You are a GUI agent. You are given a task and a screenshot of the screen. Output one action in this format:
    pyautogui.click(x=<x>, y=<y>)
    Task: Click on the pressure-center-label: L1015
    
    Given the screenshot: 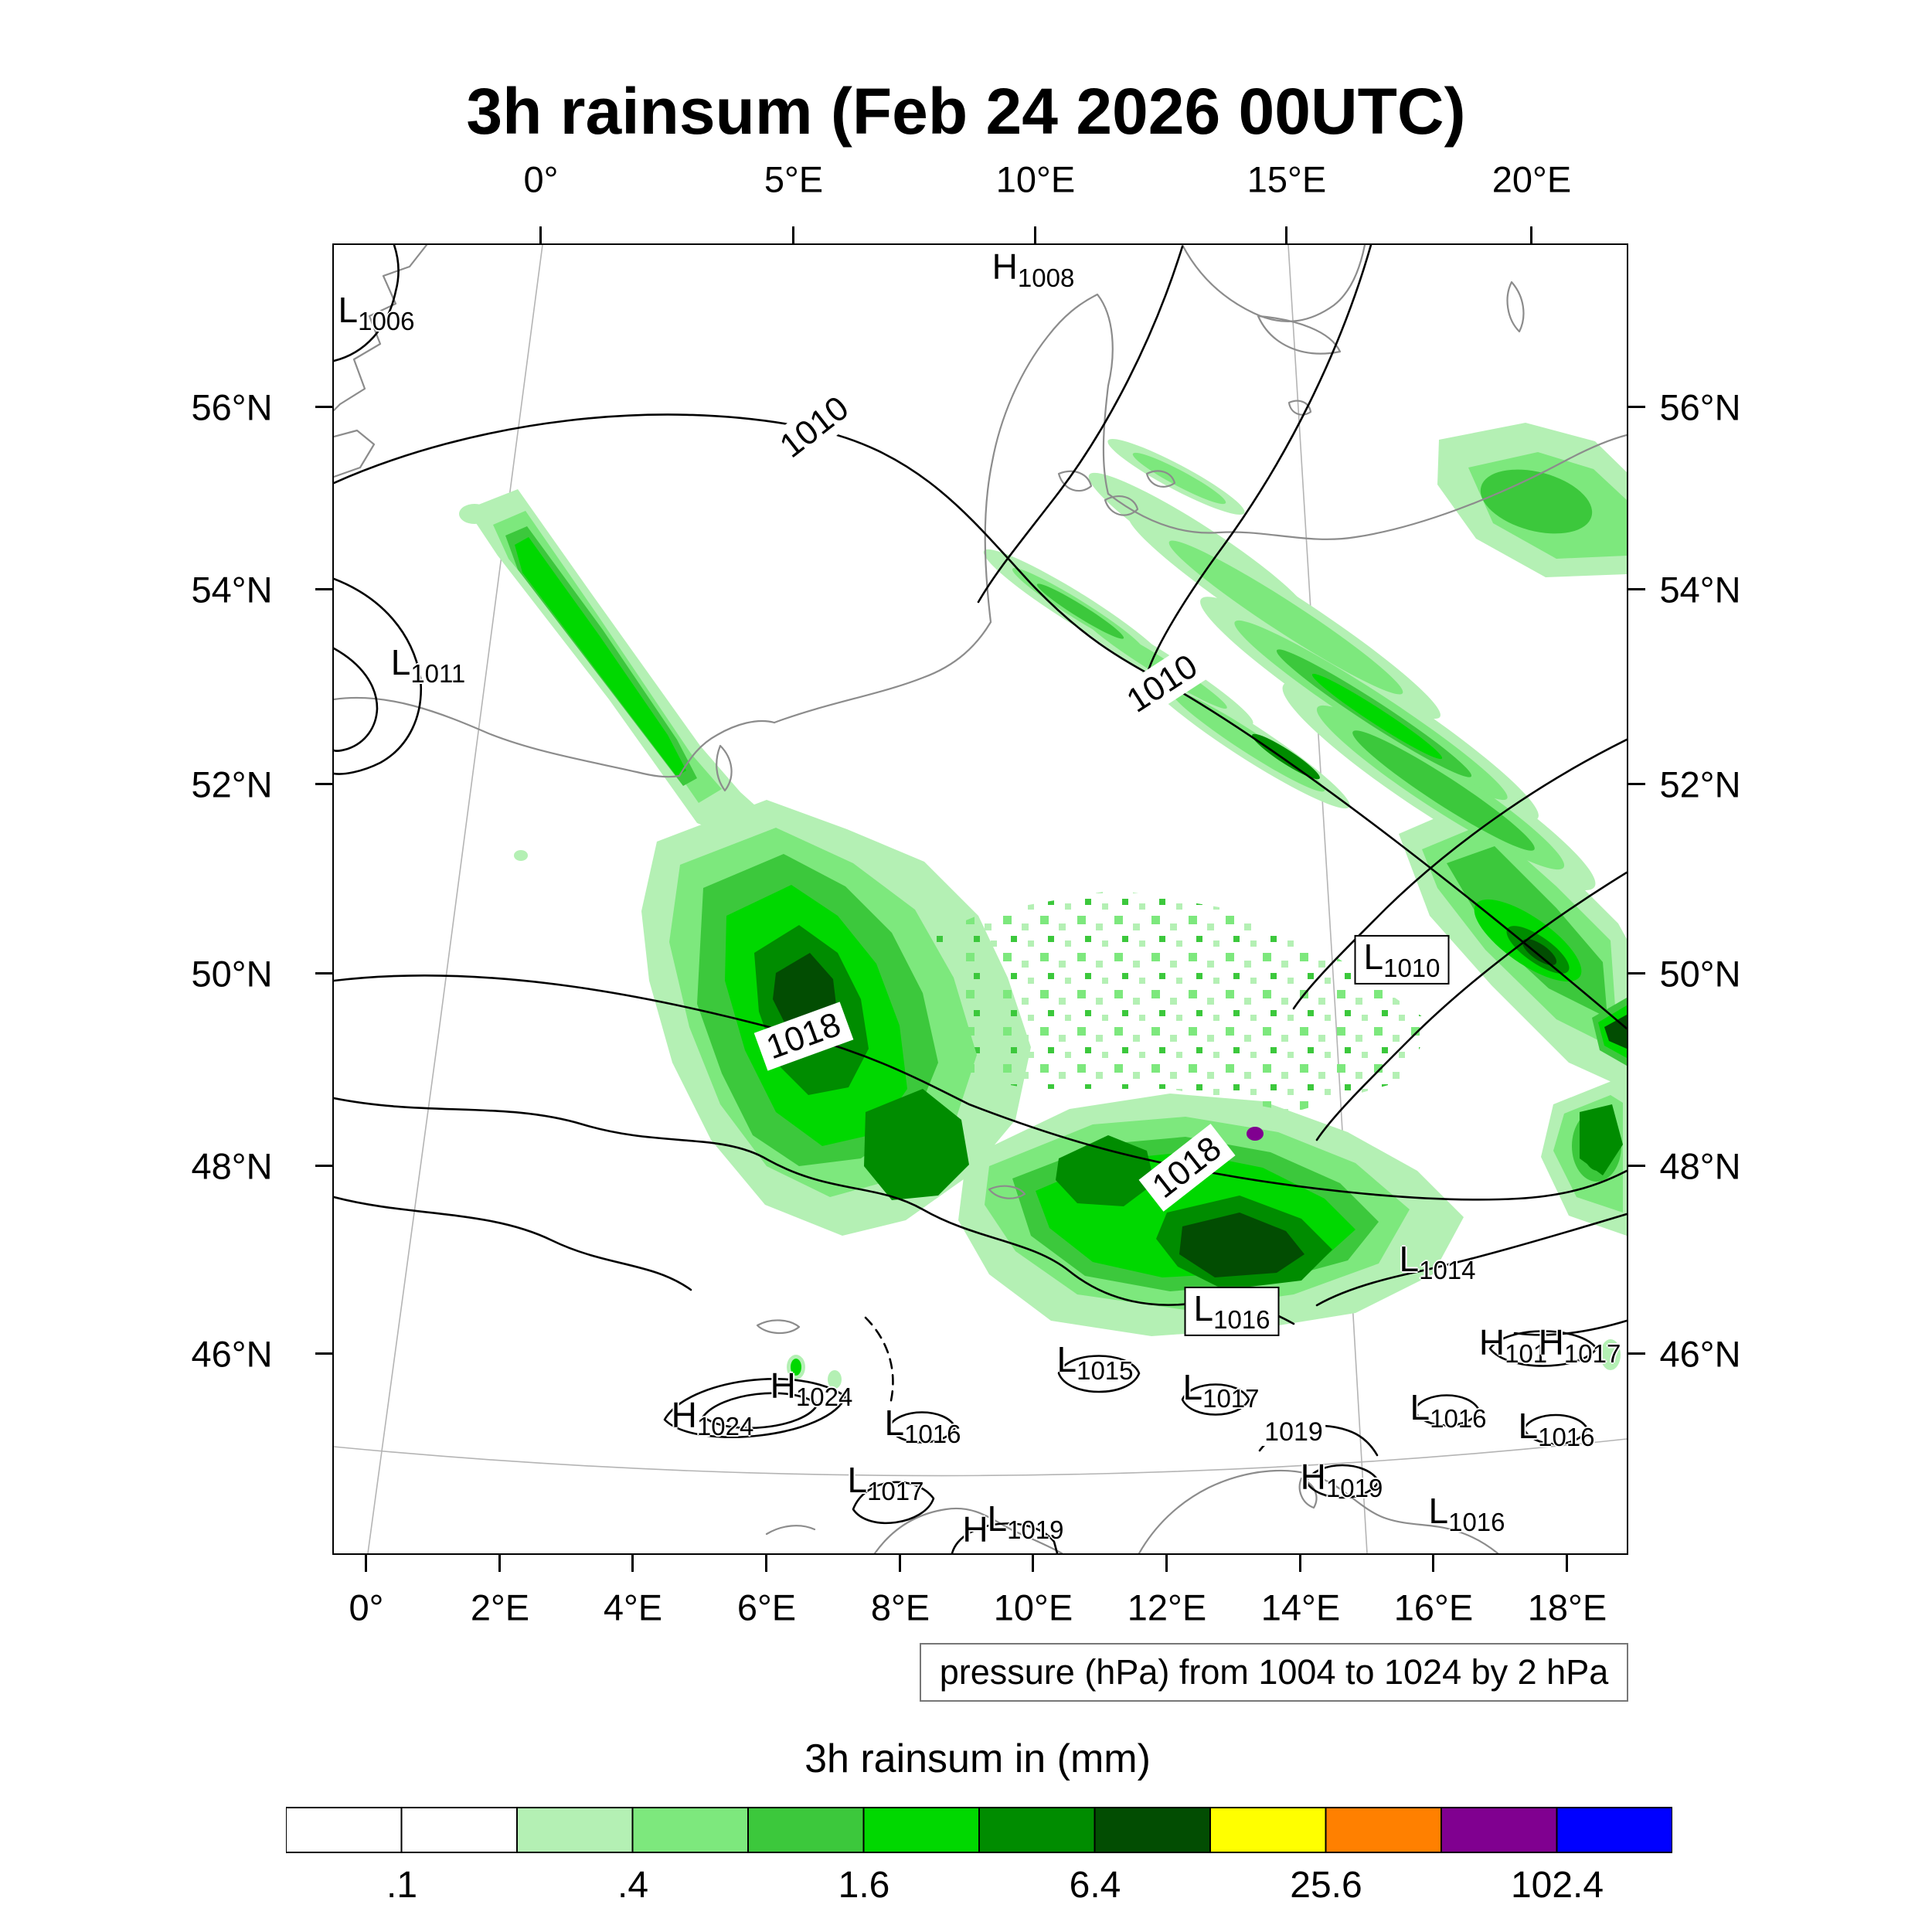 What is the action you would take?
    pyautogui.click(x=1094, y=1362)
    